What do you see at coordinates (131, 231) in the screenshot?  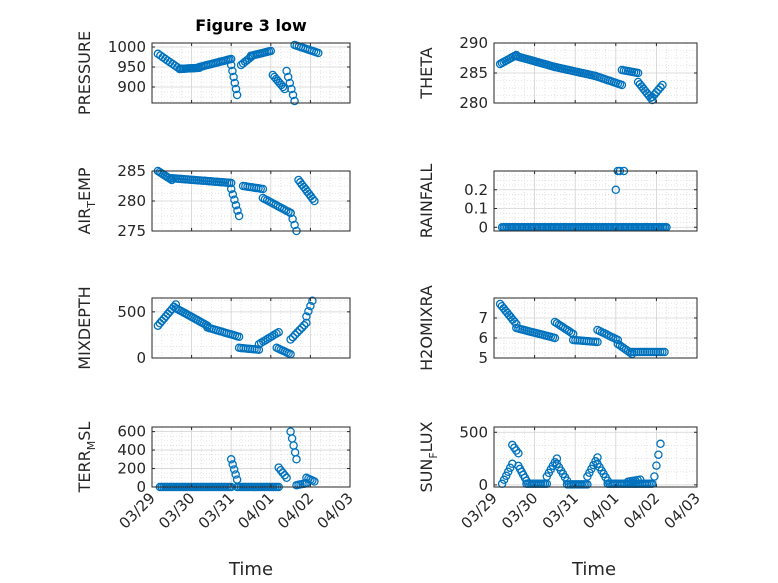 I see `y-tick-label: 275` at bounding box center [131, 231].